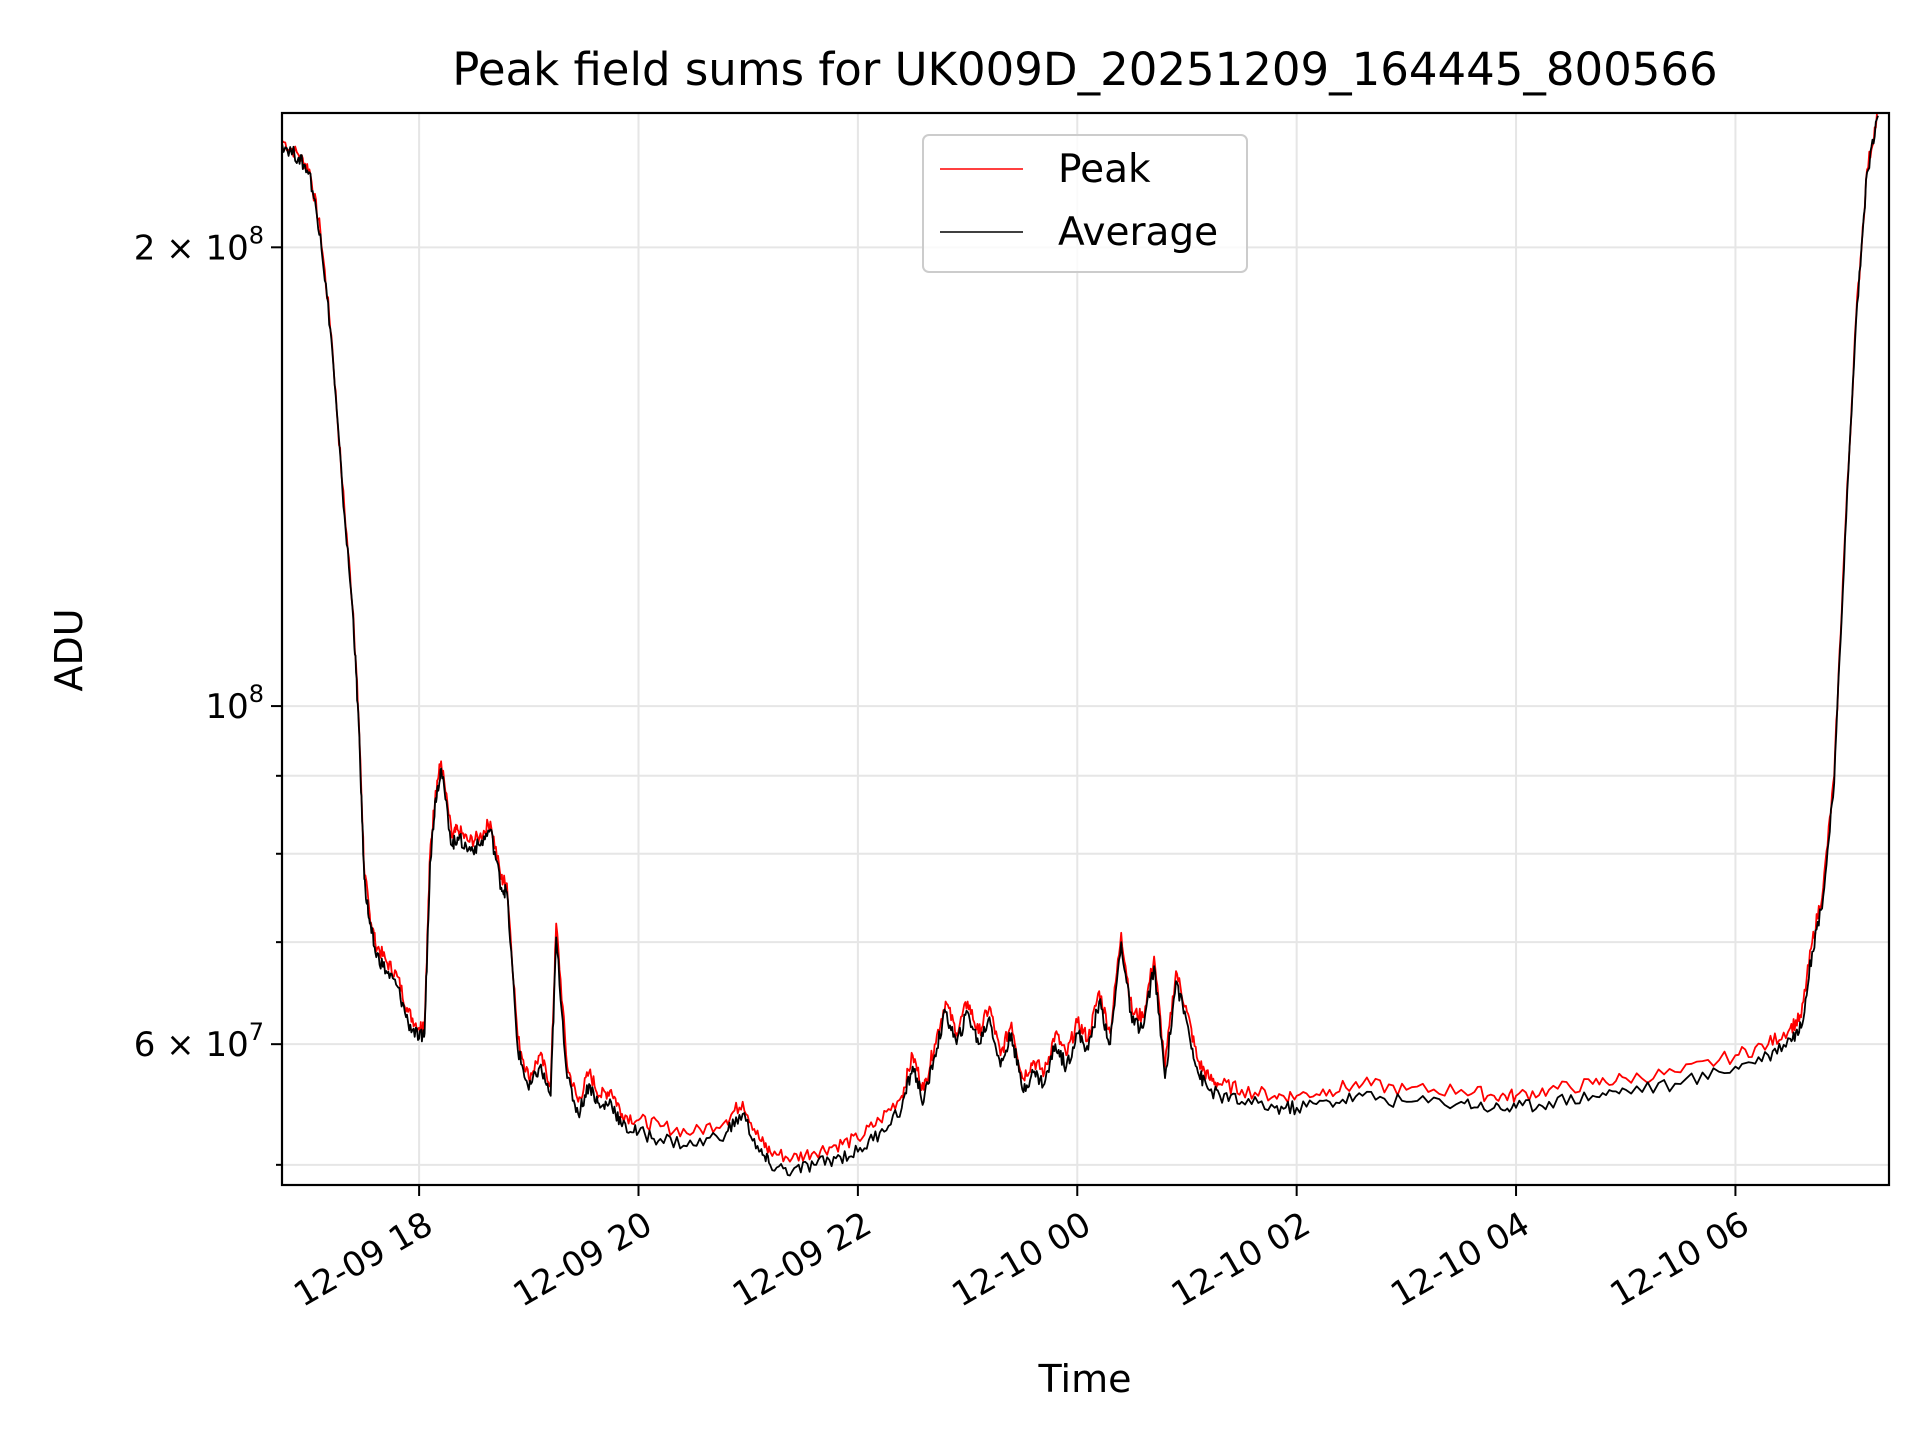 This screenshot has width=1920, height=1440. What do you see at coordinates (1138, 232) in the screenshot?
I see `legend-label-average: Average` at bounding box center [1138, 232].